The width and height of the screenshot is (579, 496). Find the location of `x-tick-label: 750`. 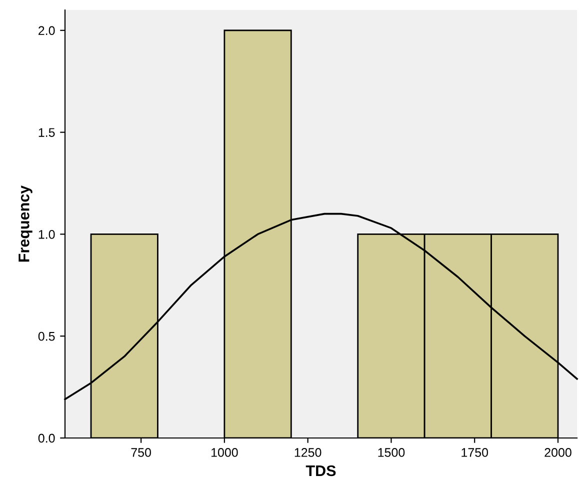

x-tick-label: 750 is located at coordinates (141, 452).